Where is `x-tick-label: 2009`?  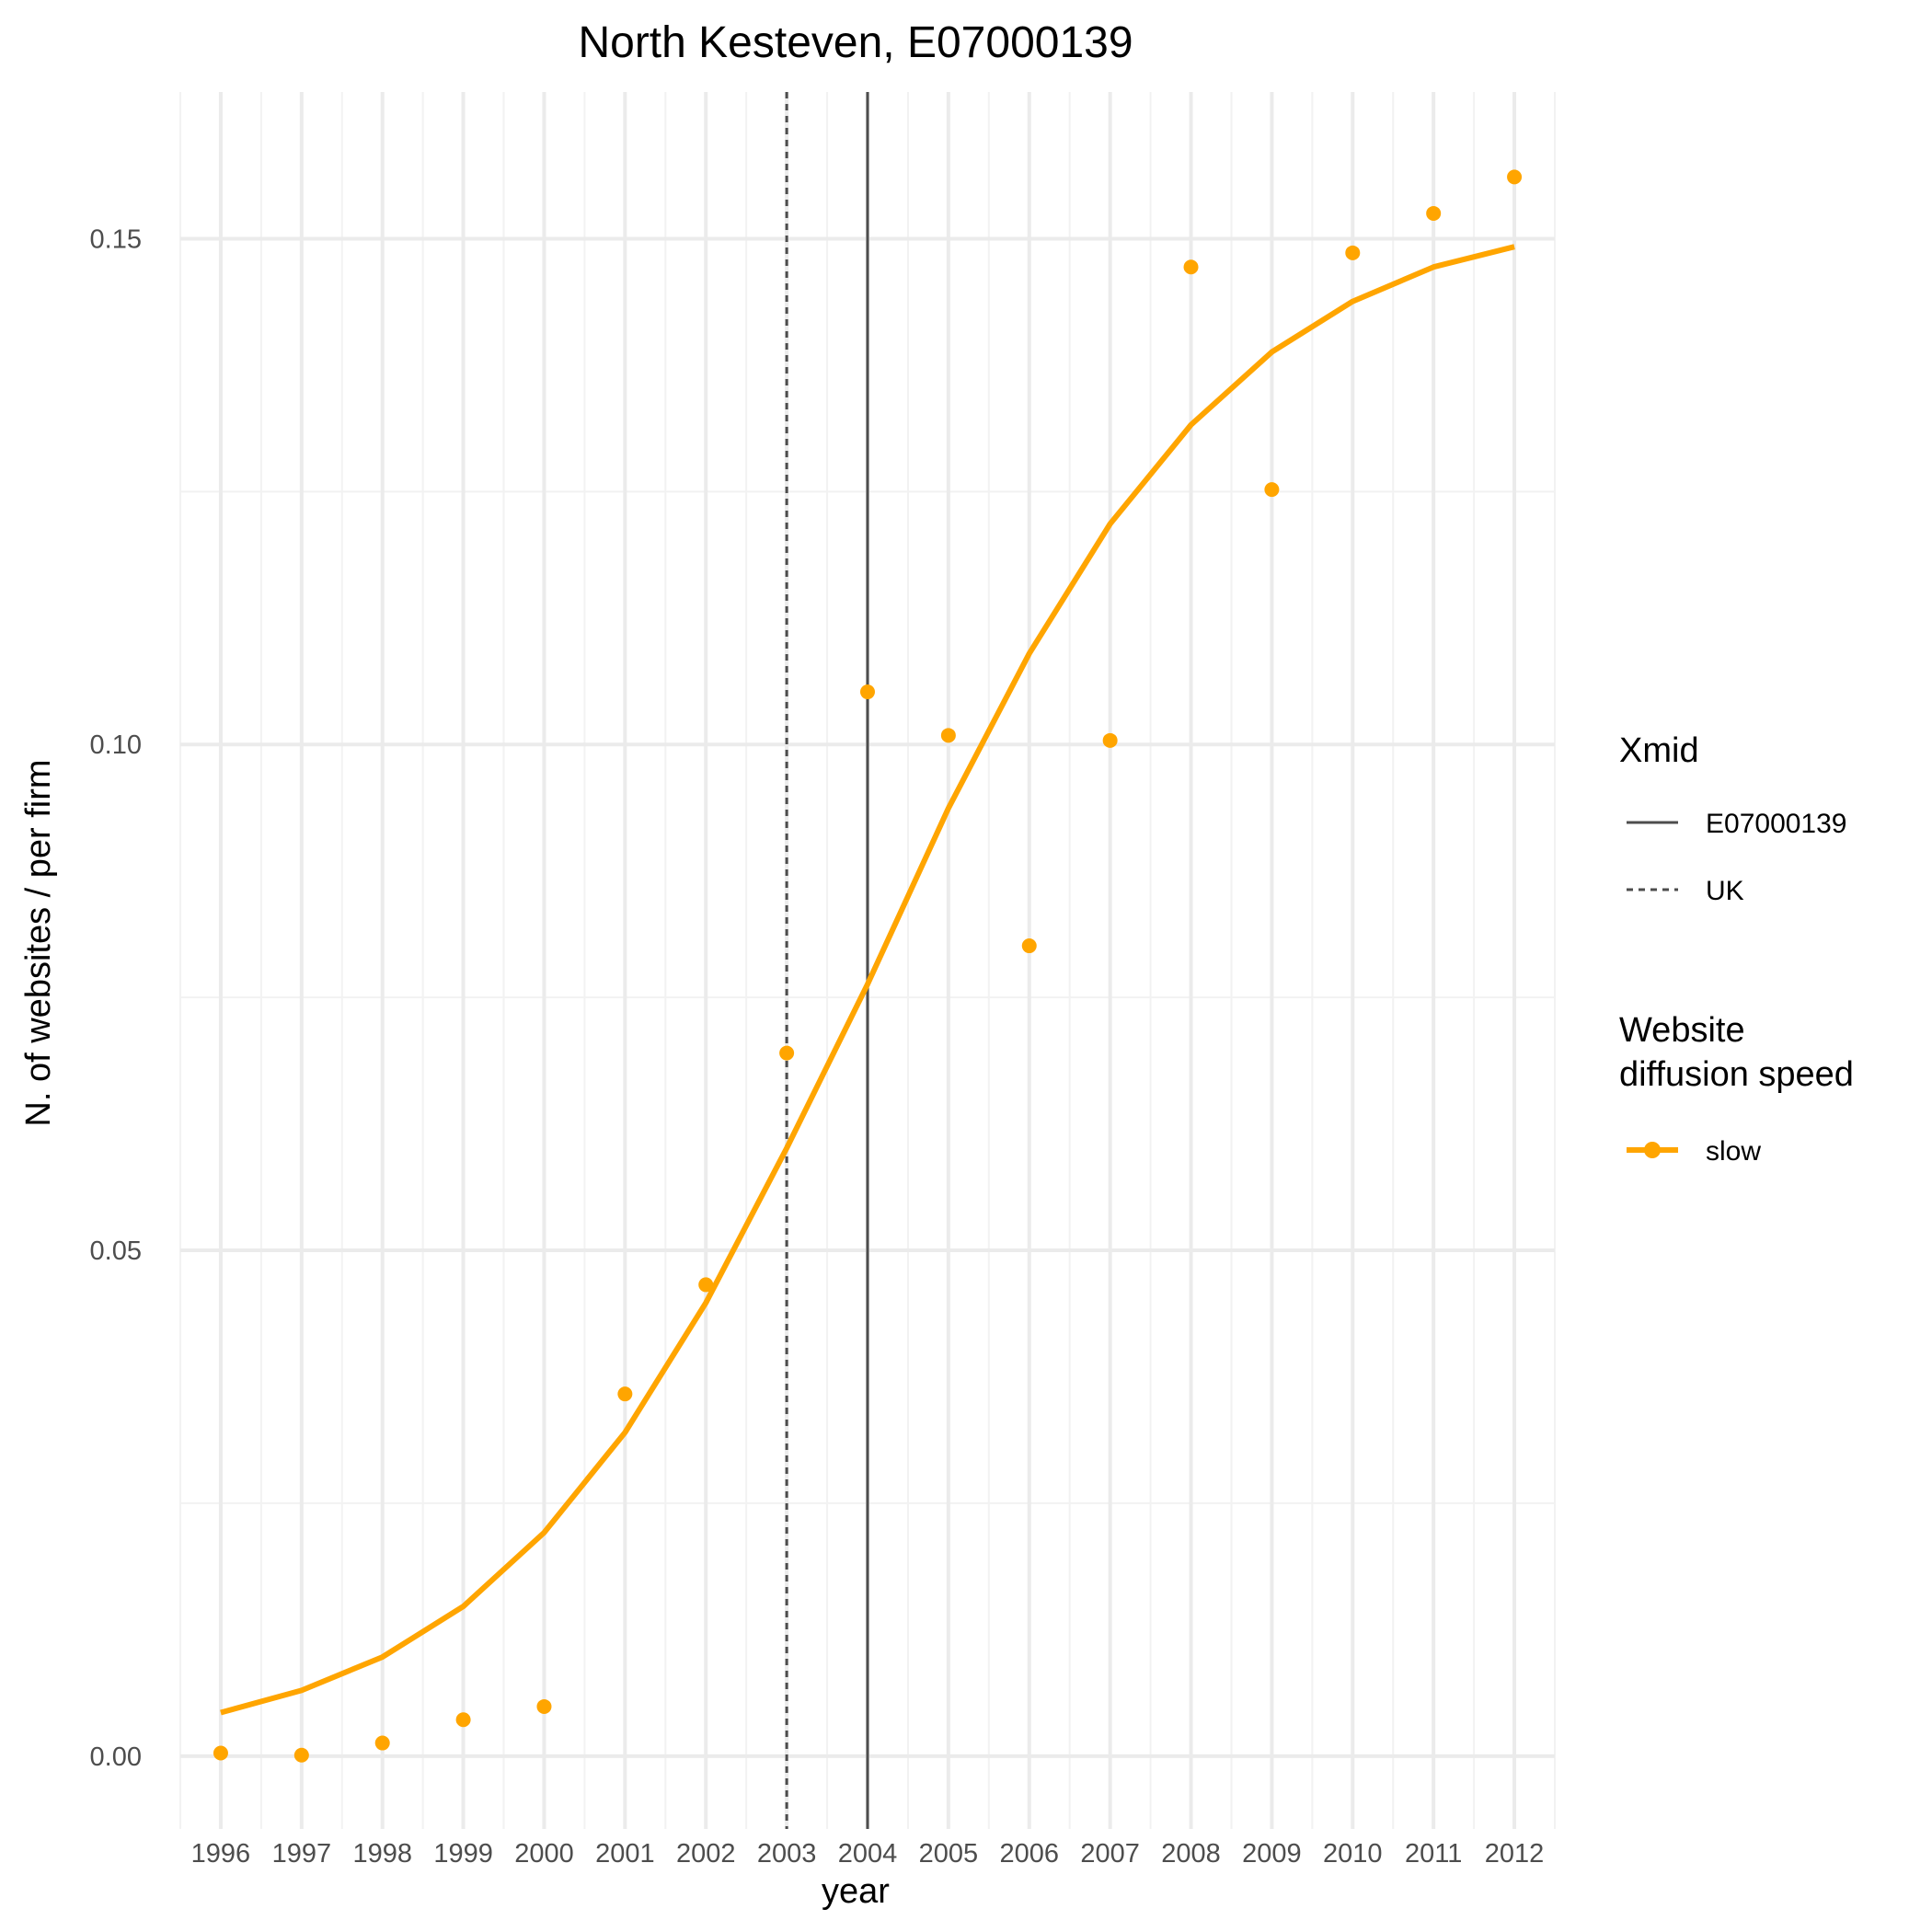 x-tick-label: 2009 is located at coordinates (1272, 1854).